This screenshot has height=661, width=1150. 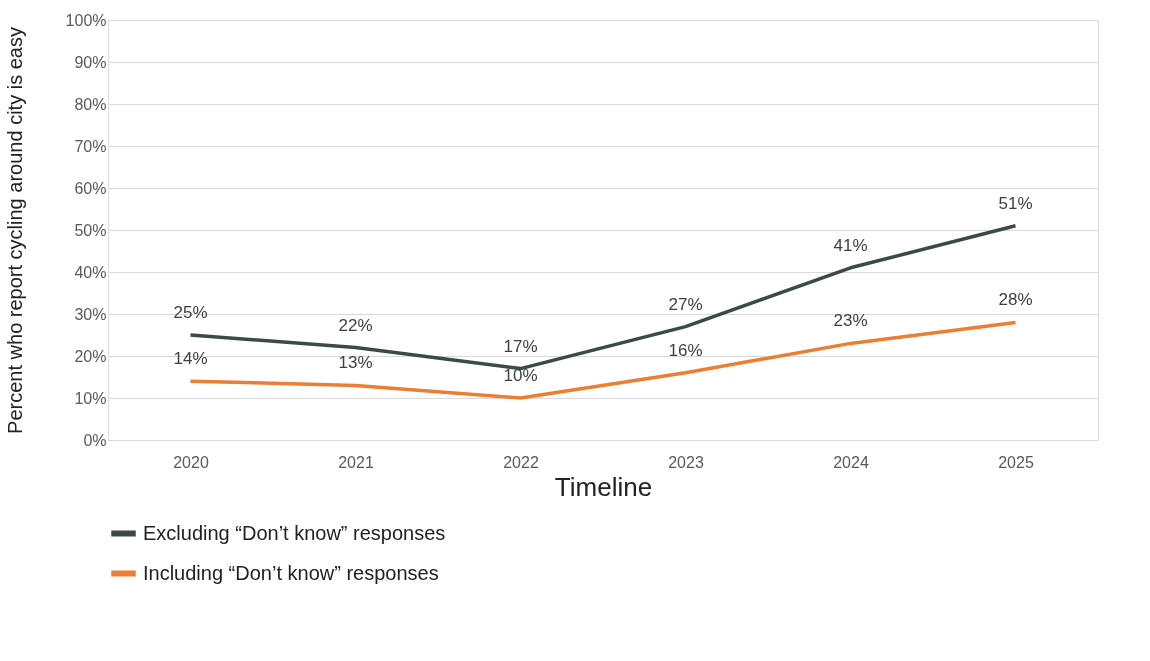 What do you see at coordinates (90, 62) in the screenshot?
I see `y-tick-label: 90%` at bounding box center [90, 62].